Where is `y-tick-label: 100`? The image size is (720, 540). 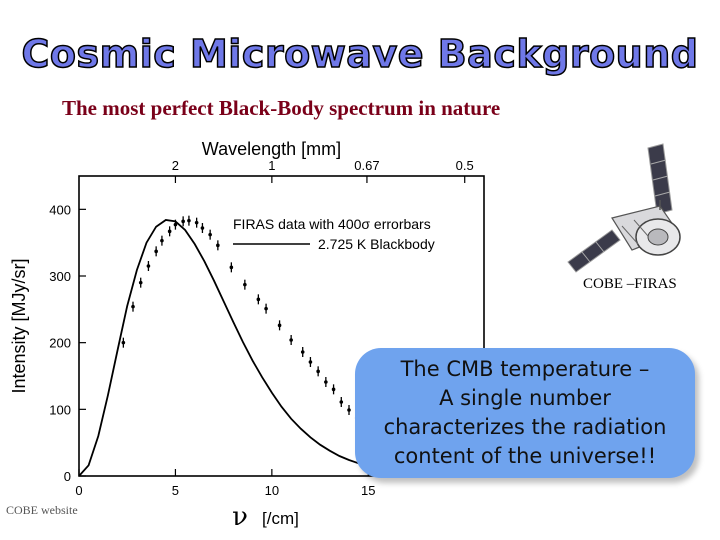
y-tick-label: 100 is located at coordinates (60, 409).